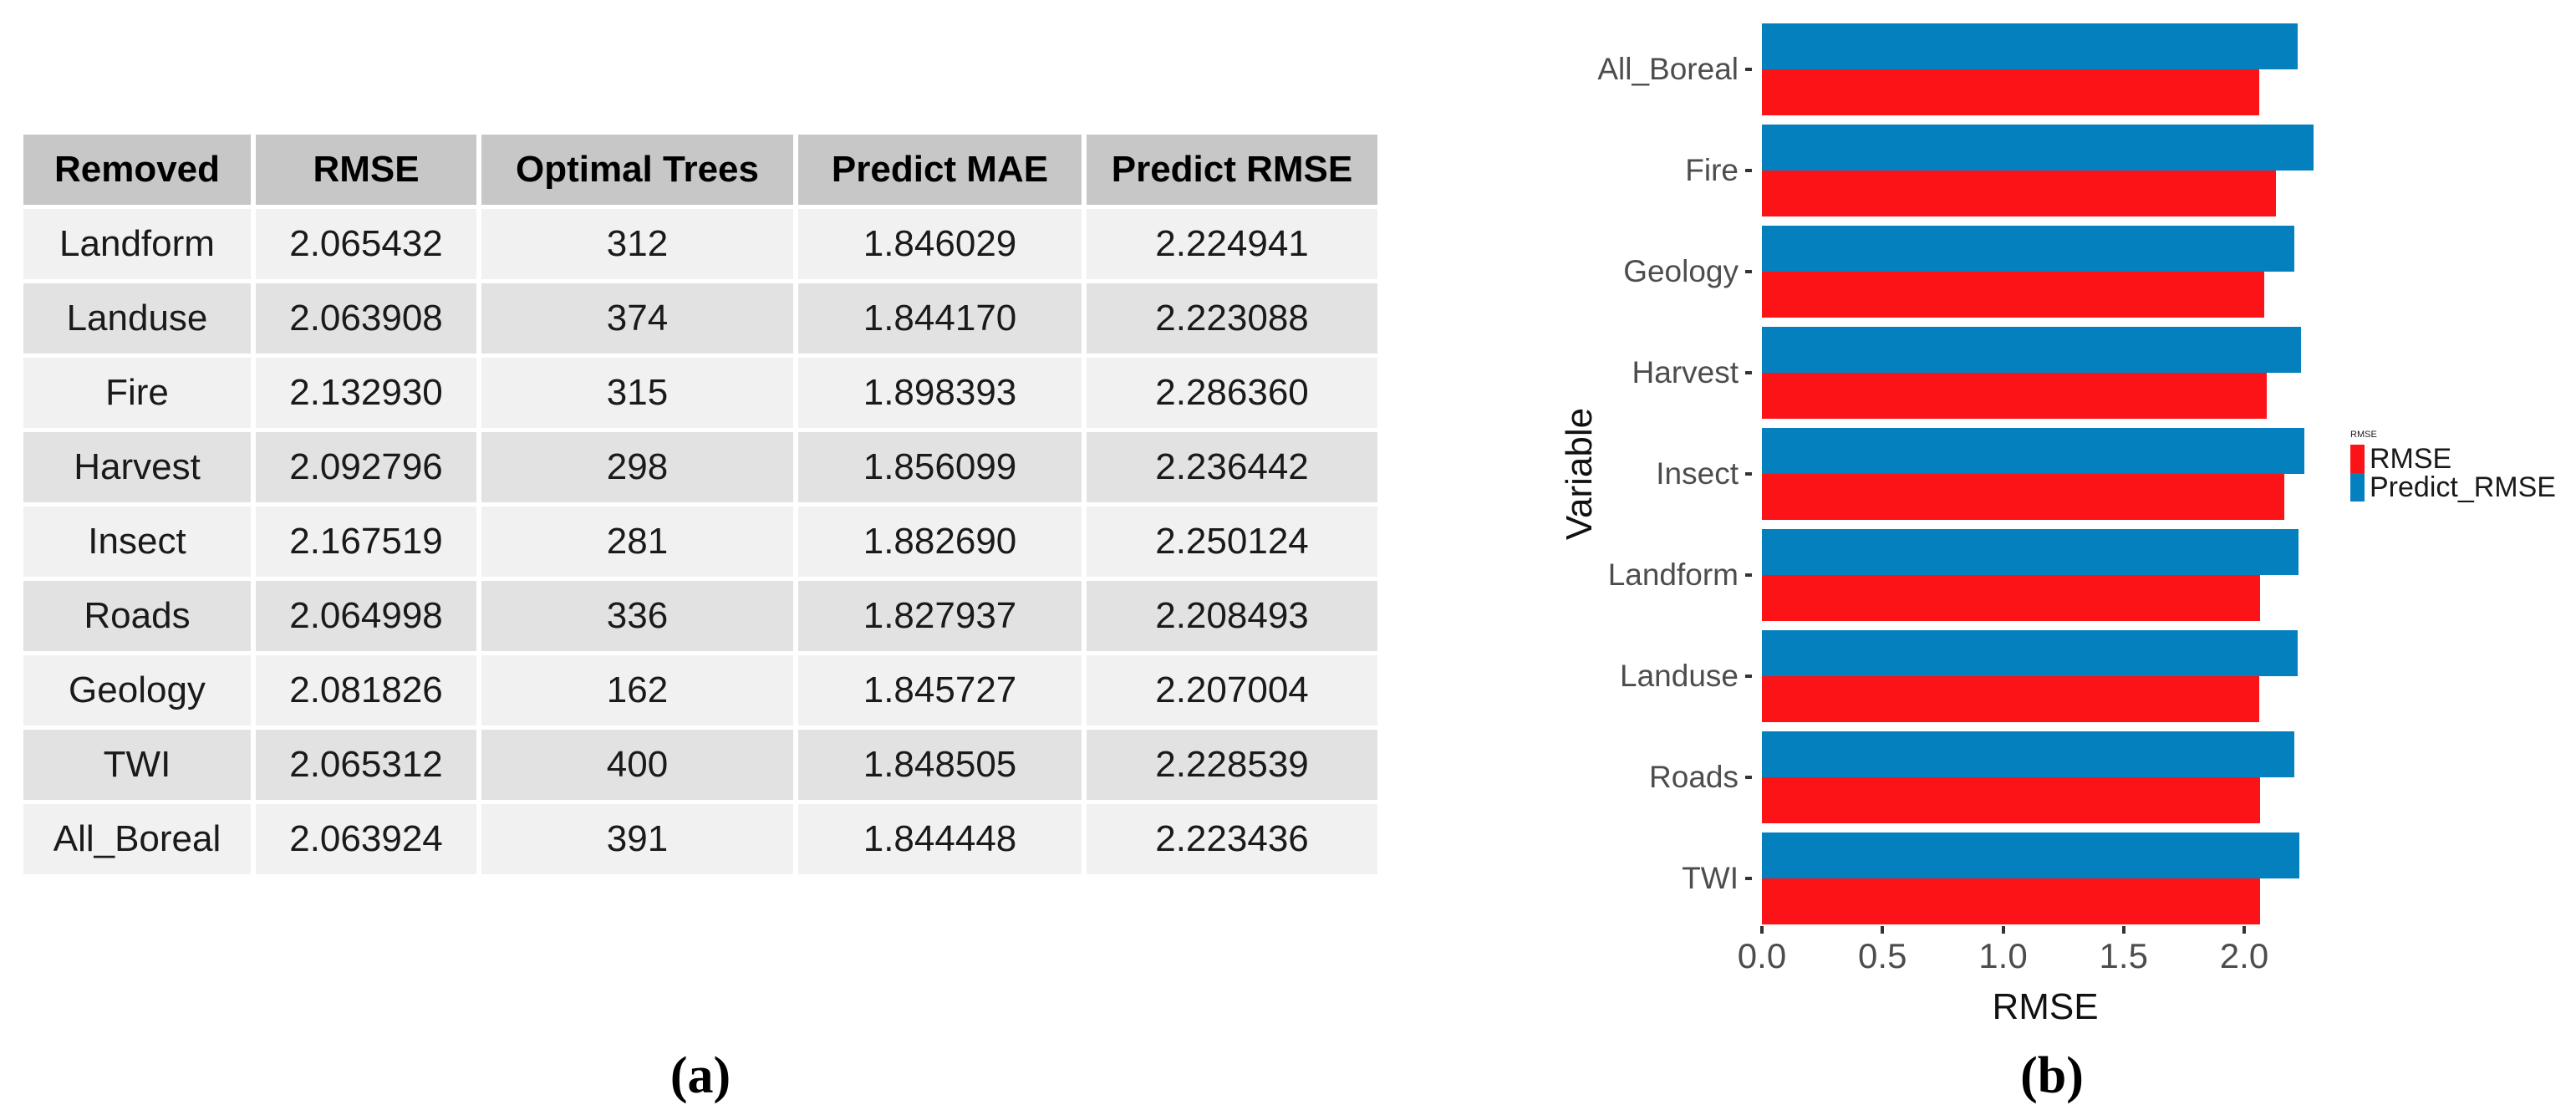 This screenshot has height=1115, width=2576. I want to click on table-cell: 2.132930, so click(366, 393).